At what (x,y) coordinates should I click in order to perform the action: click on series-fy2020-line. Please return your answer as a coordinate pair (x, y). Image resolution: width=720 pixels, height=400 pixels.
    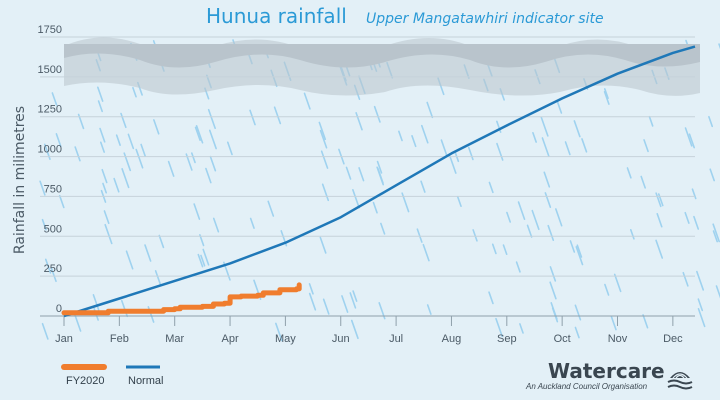
    Looking at the image, I should click on (181, 299).